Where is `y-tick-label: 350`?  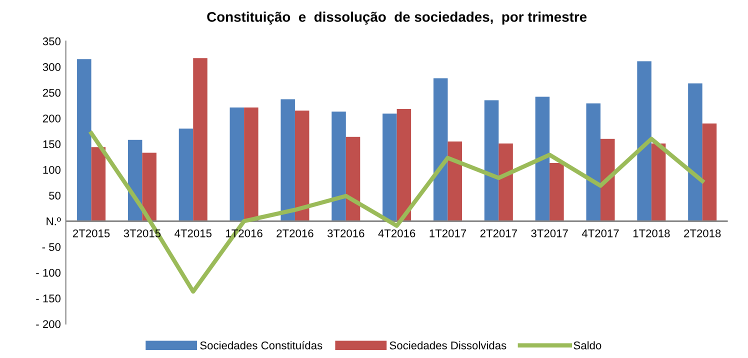 y-tick-label: 350 is located at coordinates (51, 41).